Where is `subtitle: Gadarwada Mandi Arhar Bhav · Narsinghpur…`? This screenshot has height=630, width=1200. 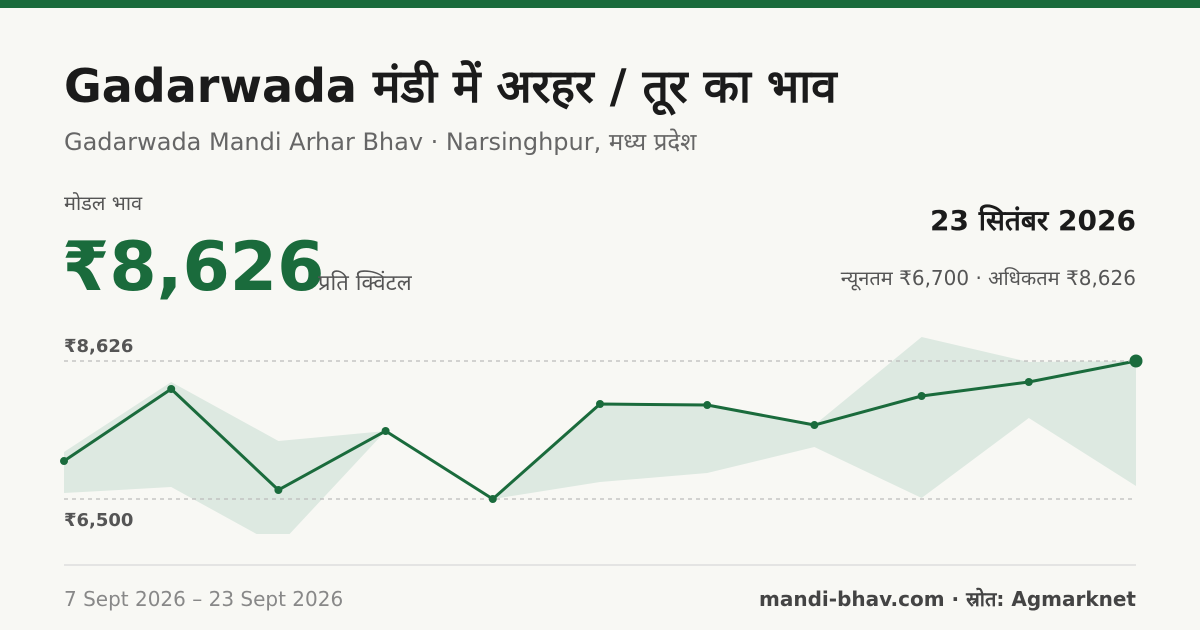 subtitle: Gadarwada Mandi Arhar Bhav · Narsinghpur… is located at coordinates (380, 142).